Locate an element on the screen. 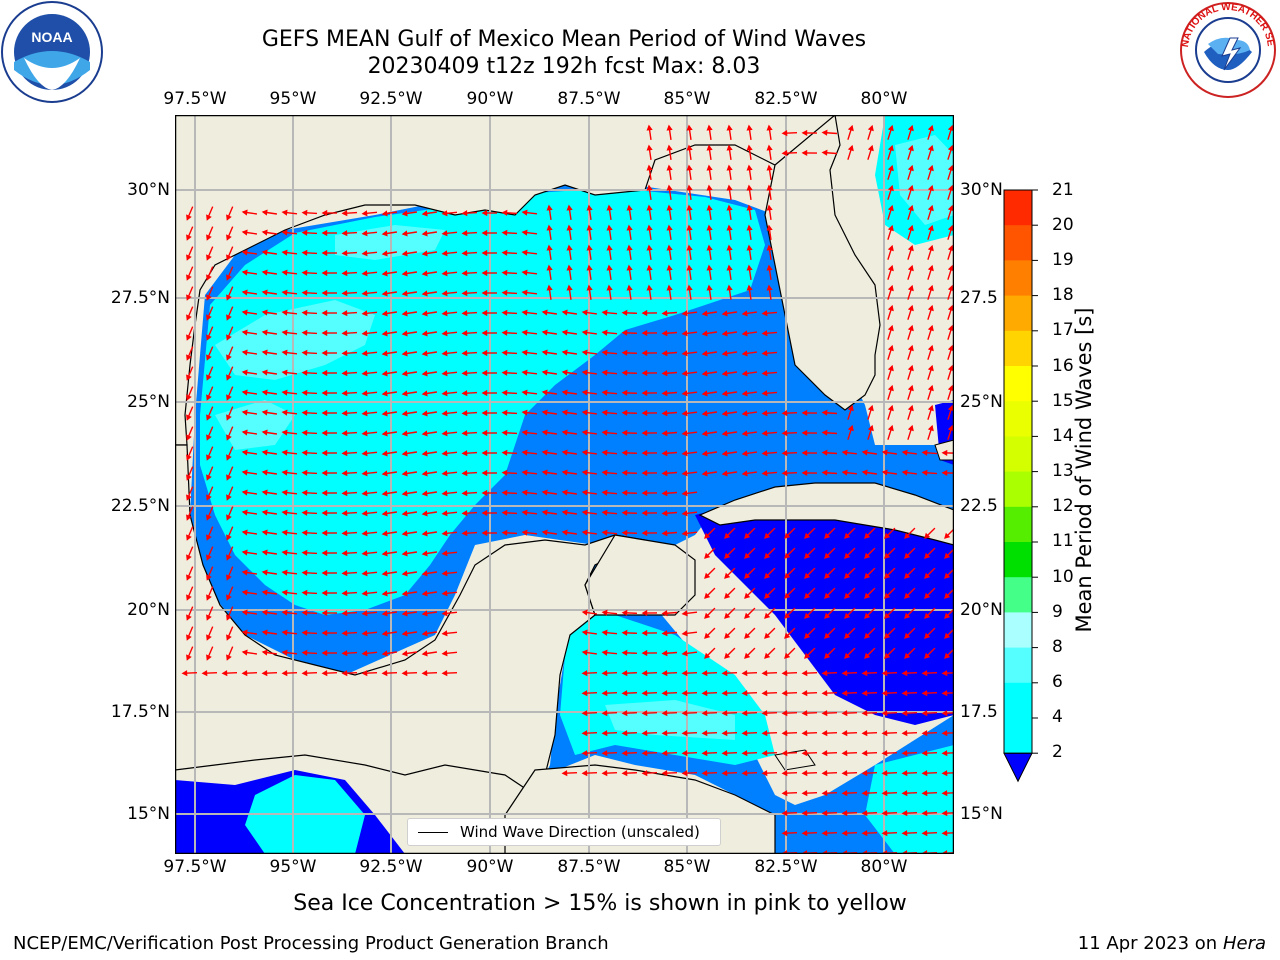 The image size is (1280, 960). chart-subtitle: 20230409 t12z 192h fcst Max: 8.03 is located at coordinates (564, 66).